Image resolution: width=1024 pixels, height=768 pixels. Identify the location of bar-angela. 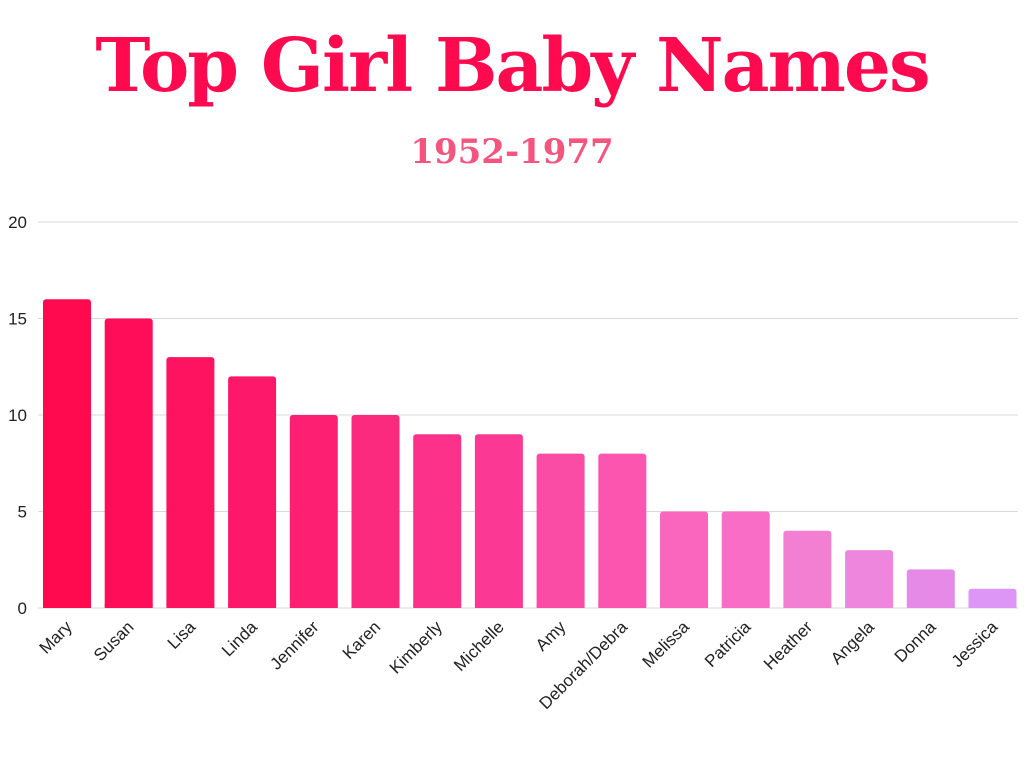
(869, 579).